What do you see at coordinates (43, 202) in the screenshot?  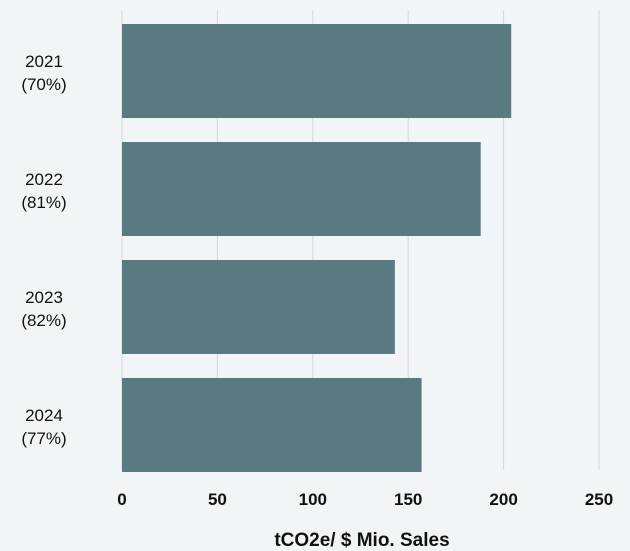 I see `category-label-share-2022: (81%)` at bounding box center [43, 202].